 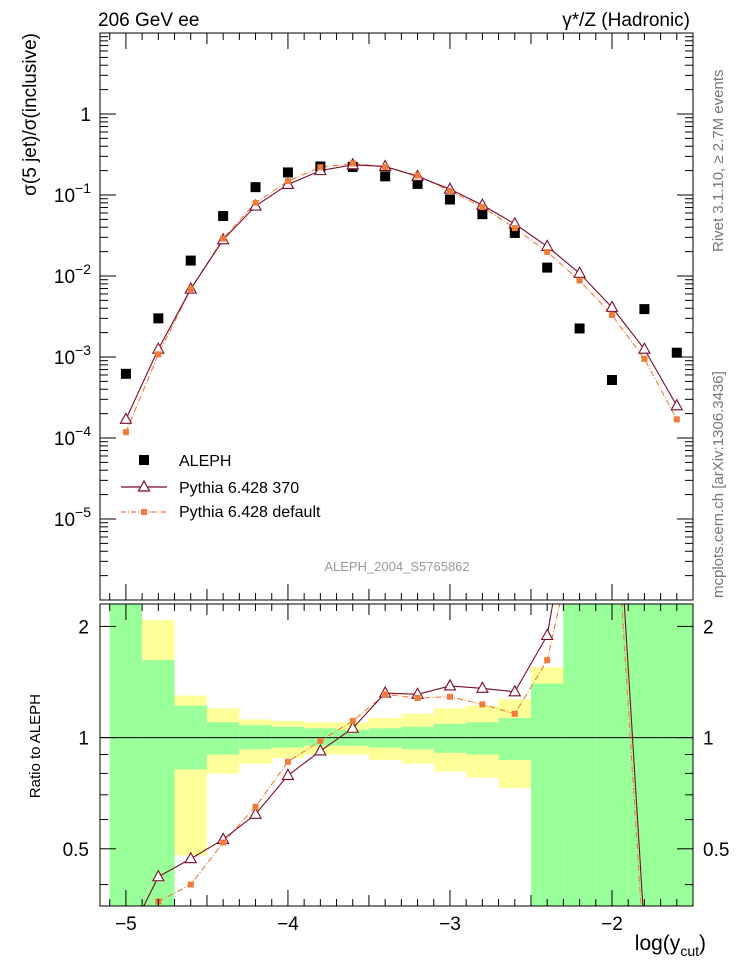 I want to click on ratio-y-tick-label-right: 2, so click(x=708, y=627).